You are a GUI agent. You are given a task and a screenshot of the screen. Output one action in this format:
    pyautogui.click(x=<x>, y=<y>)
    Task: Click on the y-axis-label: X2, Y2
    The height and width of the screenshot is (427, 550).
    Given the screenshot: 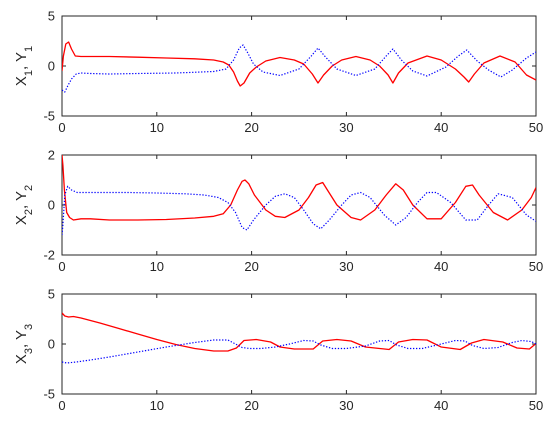 What is the action you would take?
    pyautogui.click(x=24, y=205)
    